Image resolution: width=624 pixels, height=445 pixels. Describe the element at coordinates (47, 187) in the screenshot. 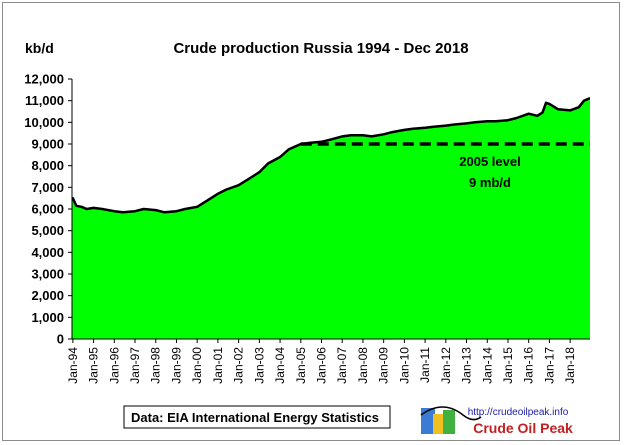

I see `y-tick-label: 7,000` at that location.